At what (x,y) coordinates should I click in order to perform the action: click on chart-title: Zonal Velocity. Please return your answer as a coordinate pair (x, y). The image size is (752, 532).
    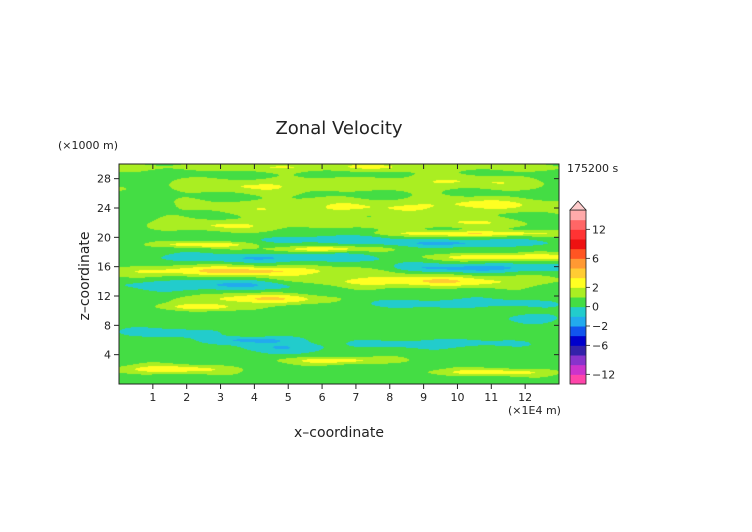
    Looking at the image, I should click on (338, 128).